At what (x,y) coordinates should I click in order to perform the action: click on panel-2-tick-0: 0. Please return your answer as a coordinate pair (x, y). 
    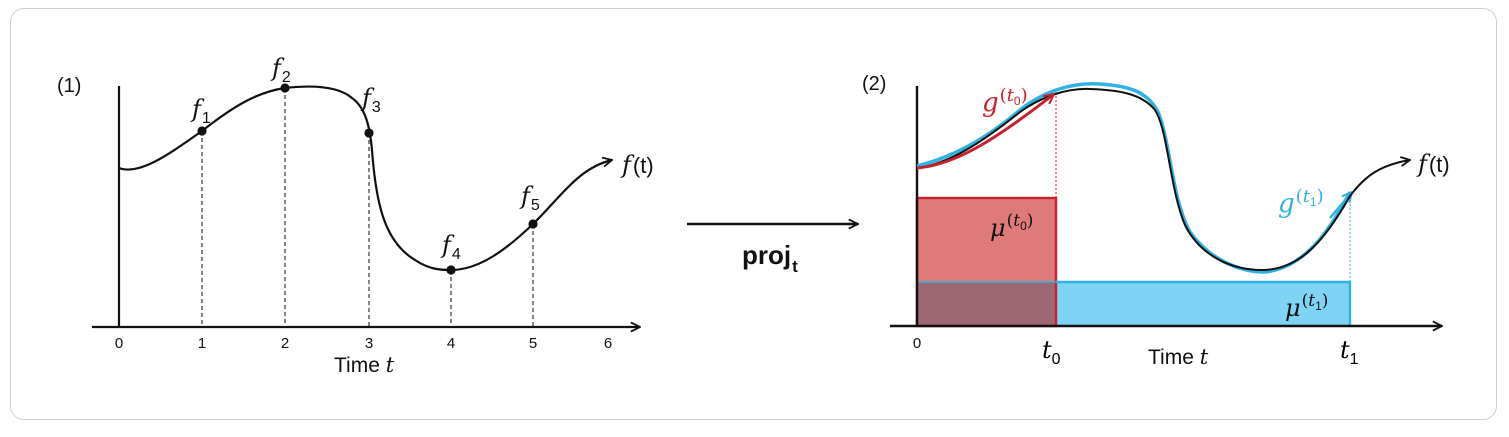
    Looking at the image, I should click on (917, 343).